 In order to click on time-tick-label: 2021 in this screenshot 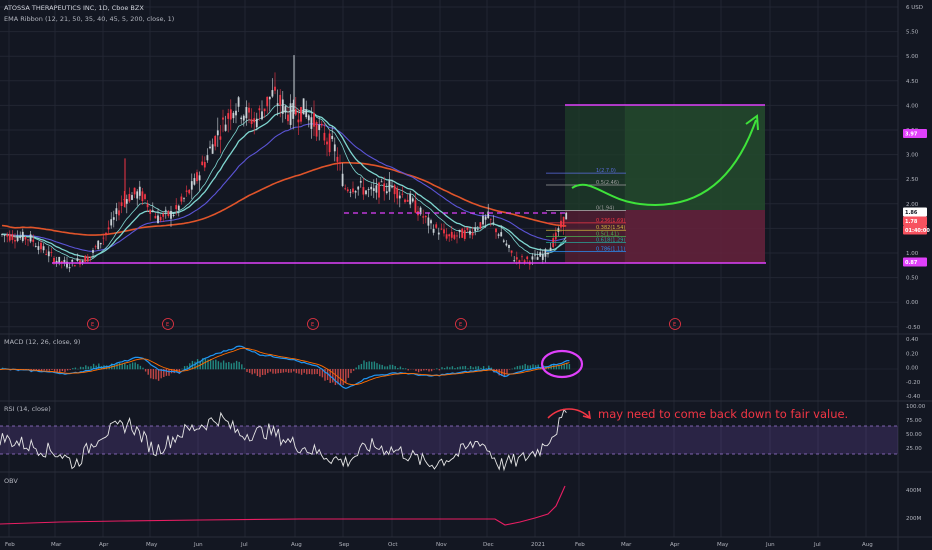, I will do `click(538, 545)`.